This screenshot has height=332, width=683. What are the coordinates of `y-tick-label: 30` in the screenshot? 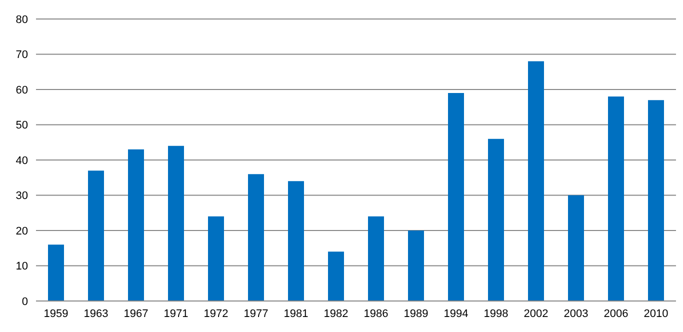 It's located at (22, 196).